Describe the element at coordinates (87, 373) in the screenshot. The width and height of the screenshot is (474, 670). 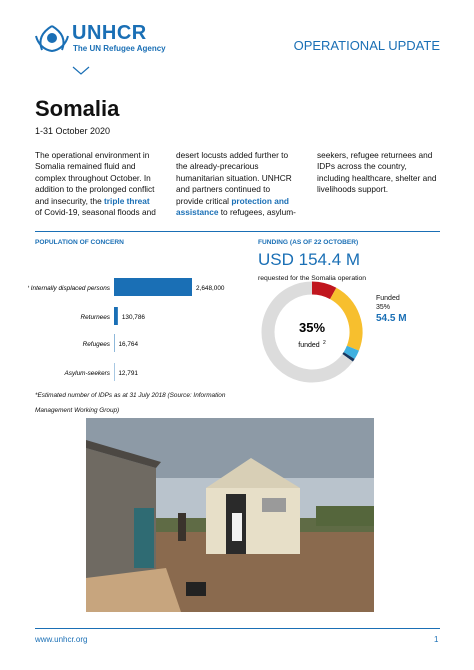
I see `category-label: Asylum-seekers` at that location.